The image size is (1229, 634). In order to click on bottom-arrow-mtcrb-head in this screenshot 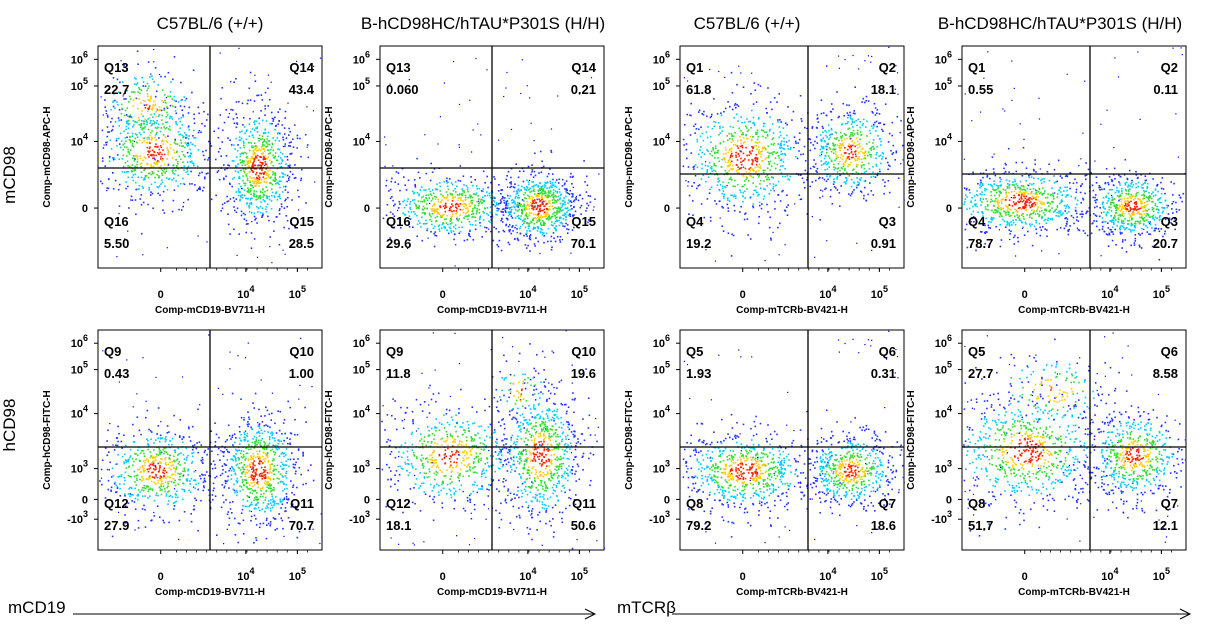, I will do `click(1185, 614)`.